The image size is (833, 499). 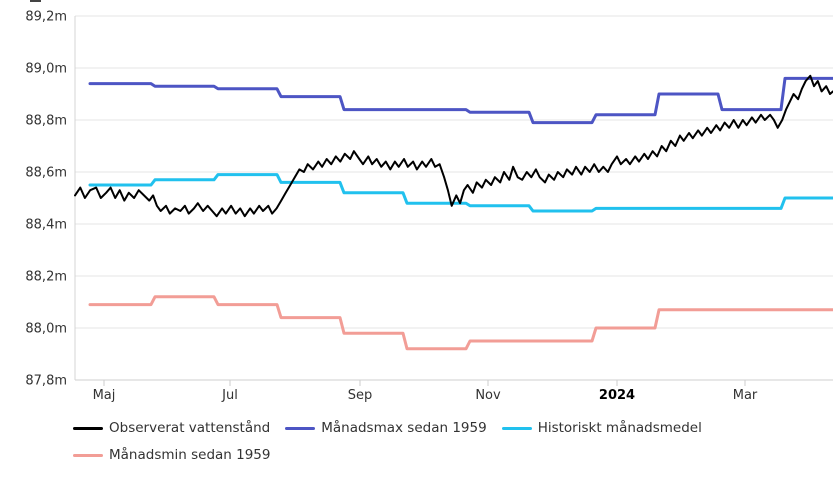 What do you see at coordinates (516, 428) in the screenshot?
I see `historical-mean-line-swatch` at bounding box center [516, 428].